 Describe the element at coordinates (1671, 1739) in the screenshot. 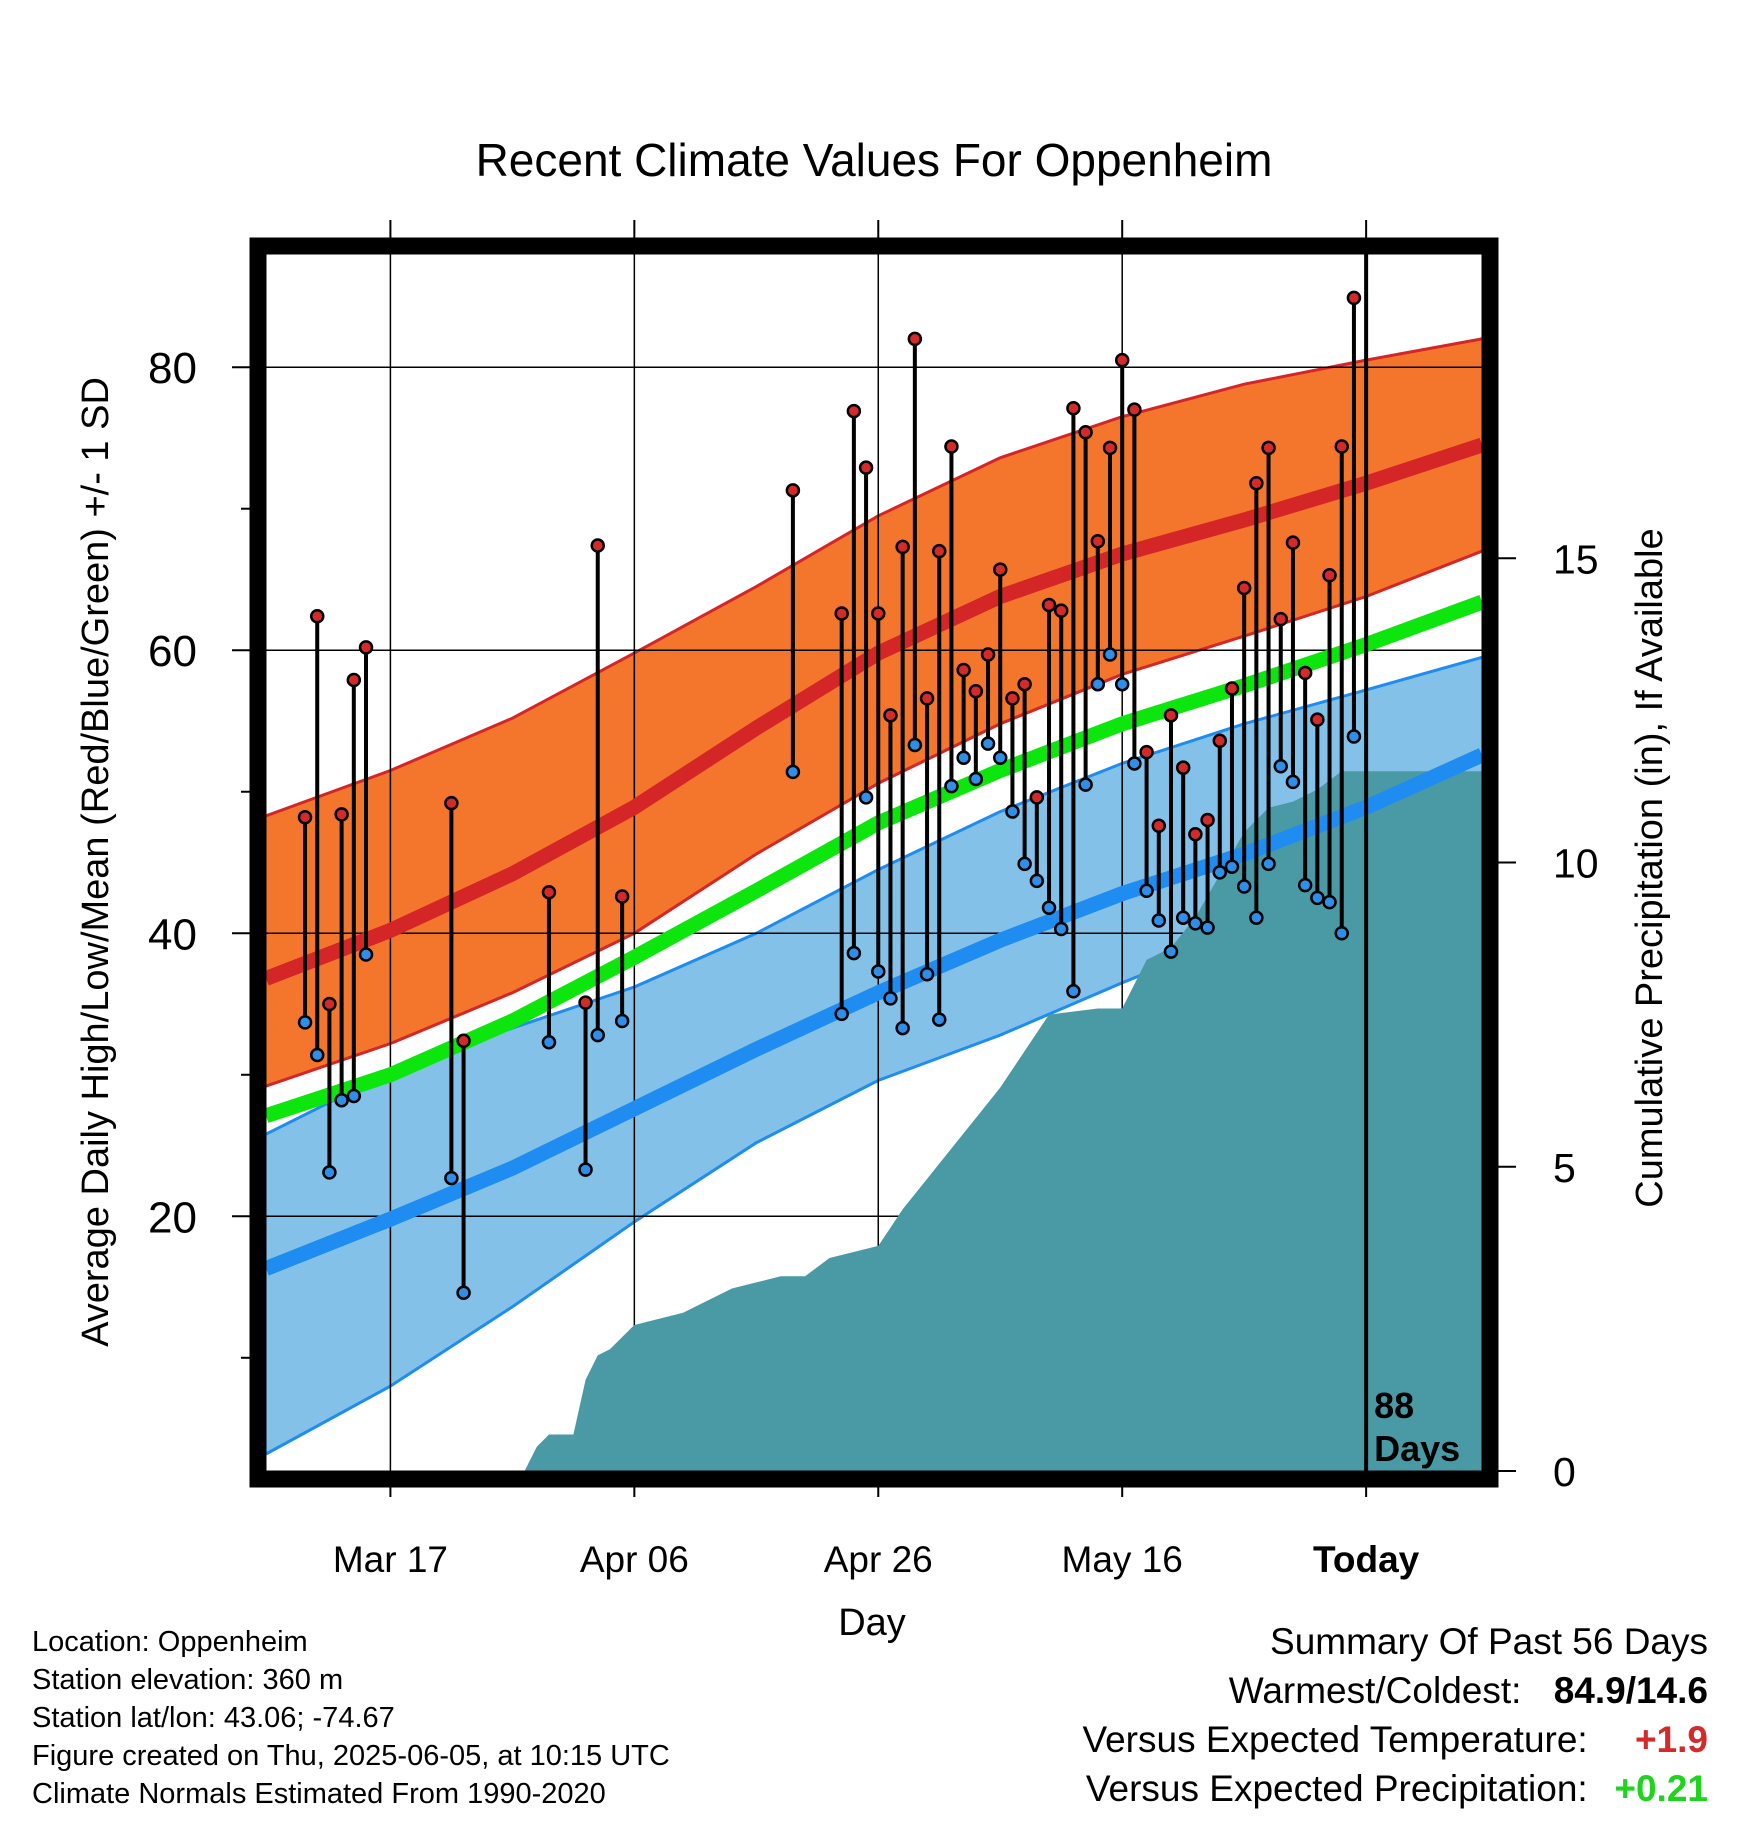

I see `temp-value: +1.9` at that location.